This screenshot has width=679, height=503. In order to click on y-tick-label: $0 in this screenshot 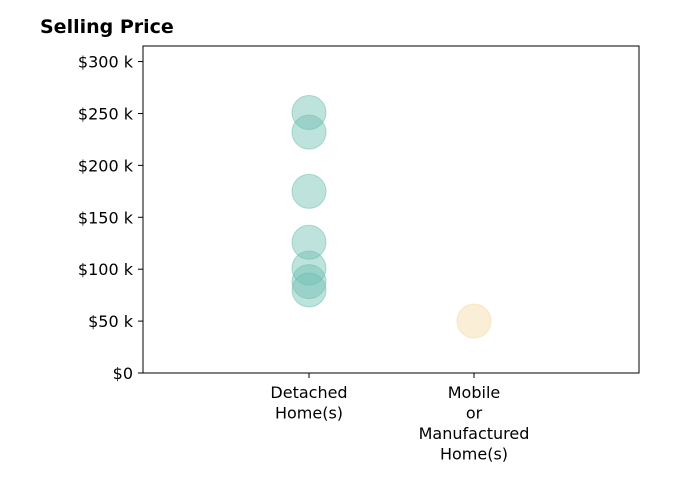, I will do `click(123, 373)`.